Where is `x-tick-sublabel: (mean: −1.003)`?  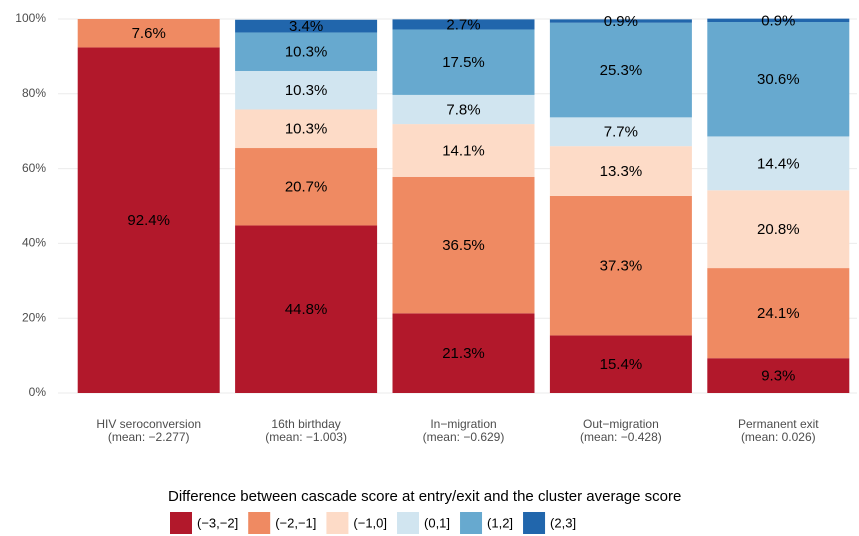
x-tick-sublabel: (mean: −1.003) is located at coordinates (306, 437).